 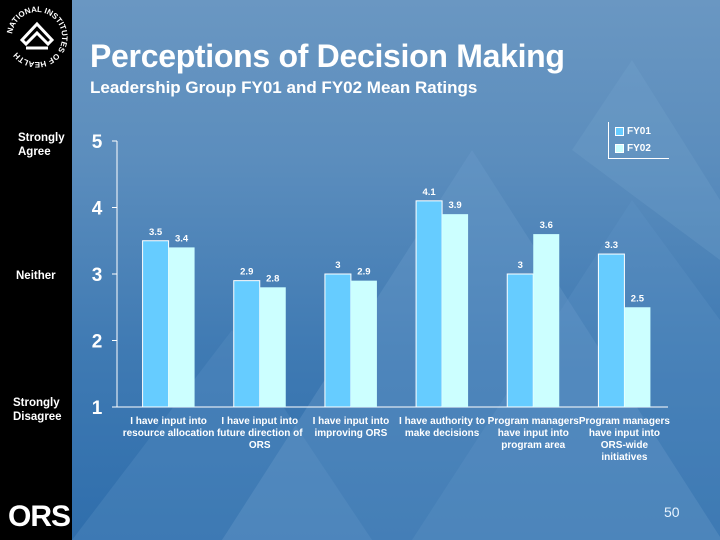 What do you see at coordinates (363, 272) in the screenshot?
I see `data-label-fy02: 2.9` at bounding box center [363, 272].